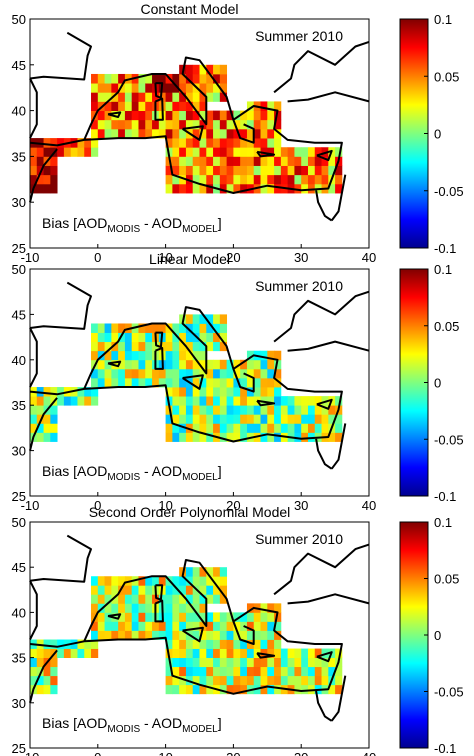 The image size is (474, 756). What do you see at coordinates (30, 505) in the screenshot?
I see `x-tick-label: -10` at bounding box center [30, 505].